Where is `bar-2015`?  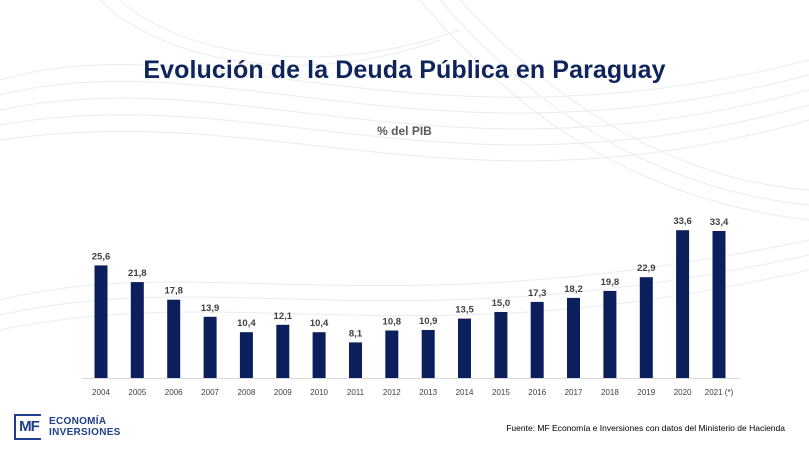
bar-2015 is located at coordinates (501, 345).